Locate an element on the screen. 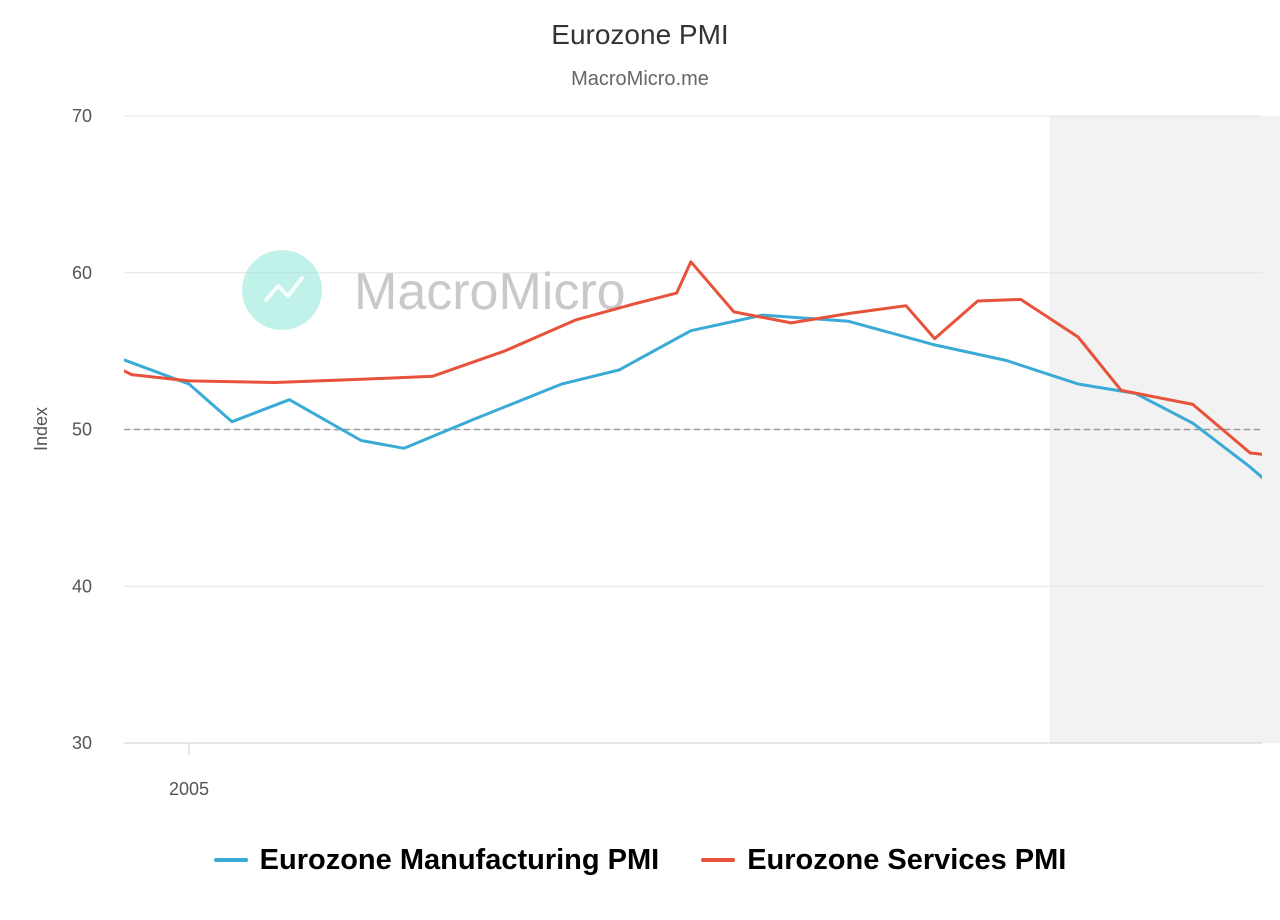 This screenshot has width=1280, height=920. y-tick-label-40: 40 is located at coordinates (82, 586).